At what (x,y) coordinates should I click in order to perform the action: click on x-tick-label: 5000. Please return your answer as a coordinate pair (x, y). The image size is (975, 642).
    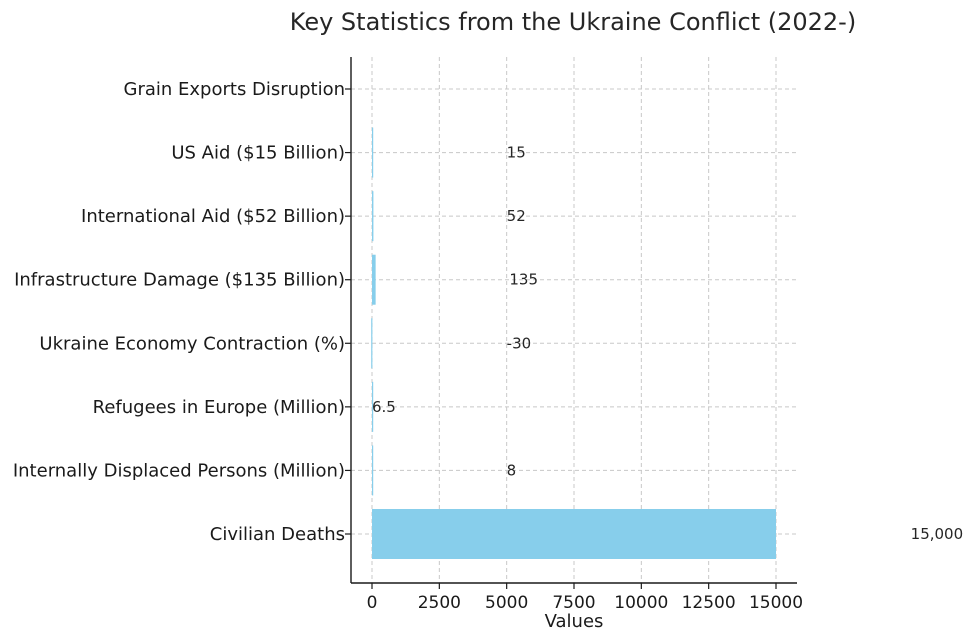
    Looking at the image, I should click on (506, 603).